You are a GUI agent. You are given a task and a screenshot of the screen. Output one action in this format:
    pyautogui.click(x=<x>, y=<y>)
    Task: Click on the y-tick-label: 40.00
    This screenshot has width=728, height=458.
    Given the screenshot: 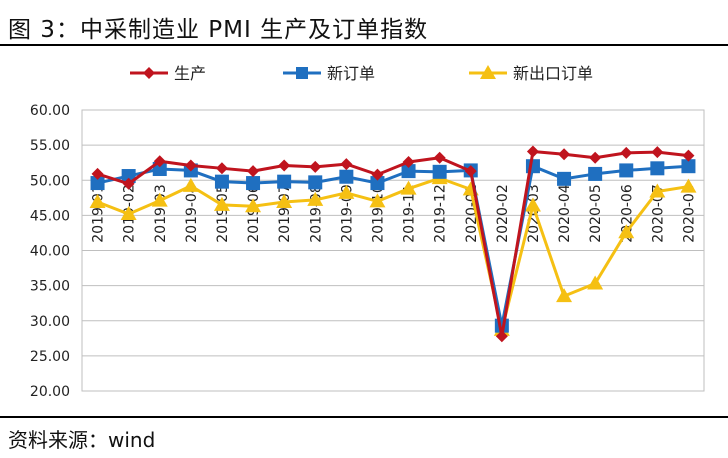 What is the action you would take?
    pyautogui.click(x=50, y=252)
    